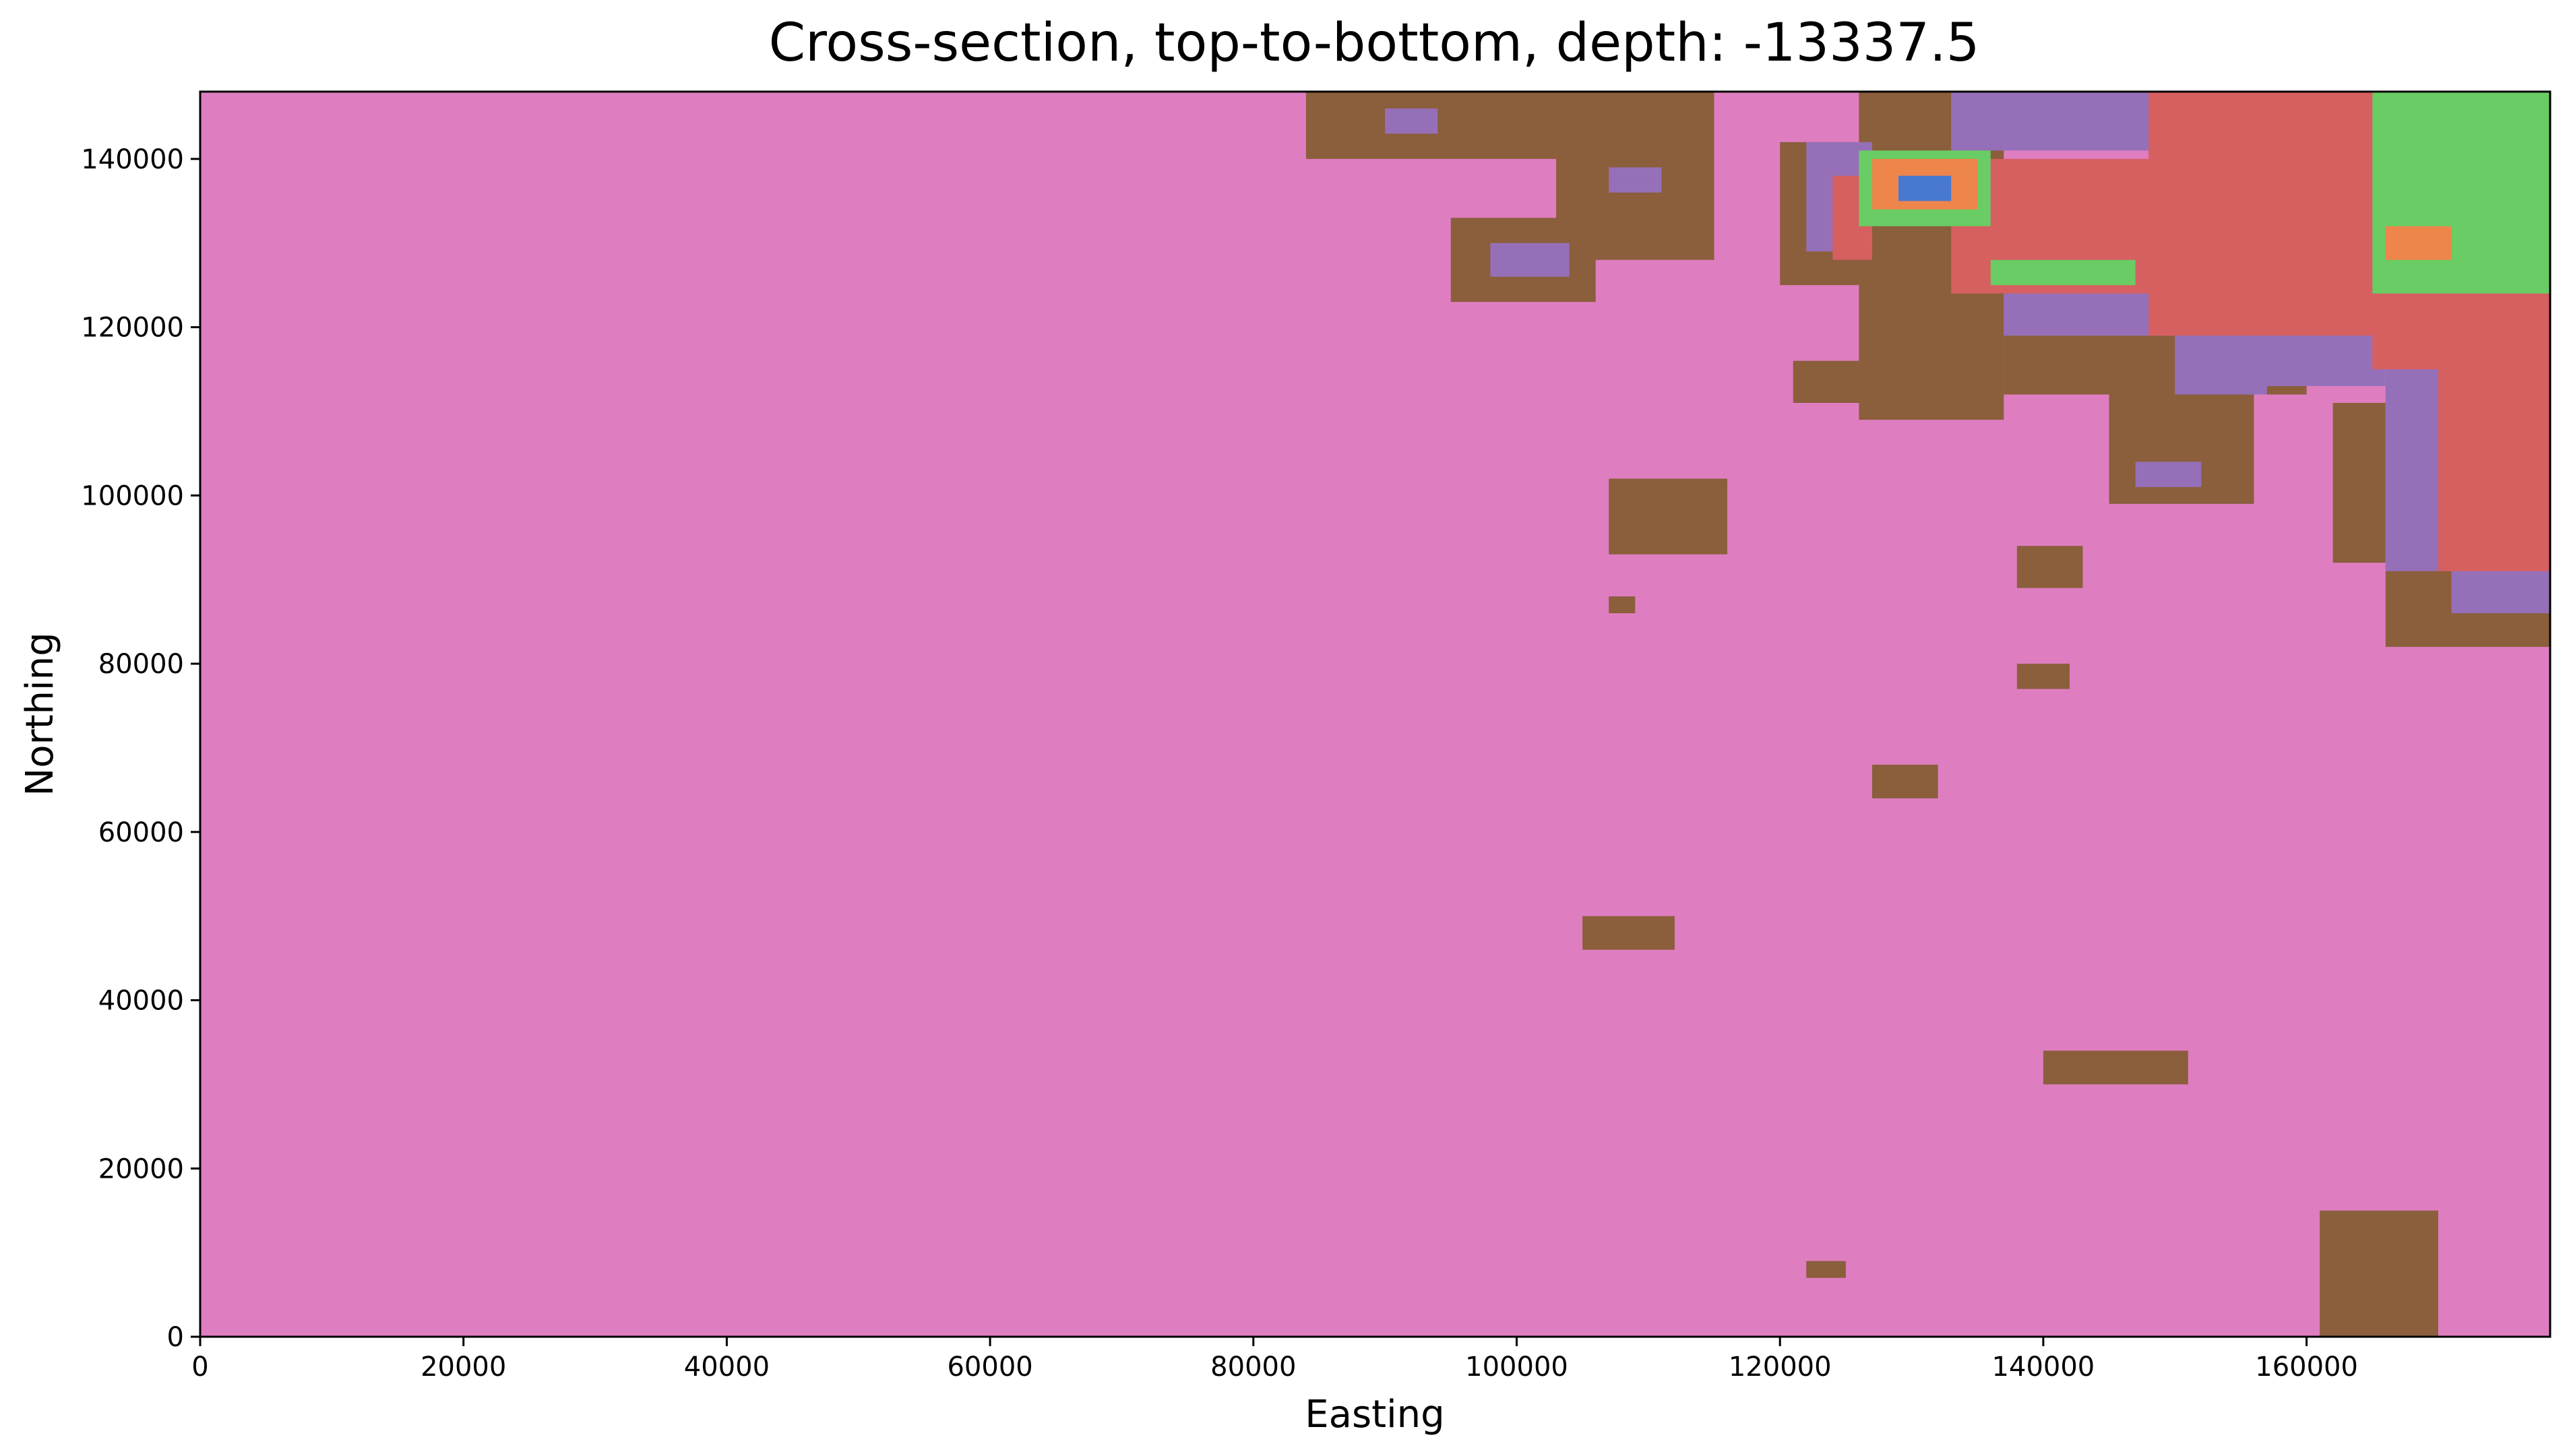 This screenshot has height=1456, width=2569. Describe the element at coordinates (132, 159) in the screenshot. I see `y-tick-label: 140000` at that location.